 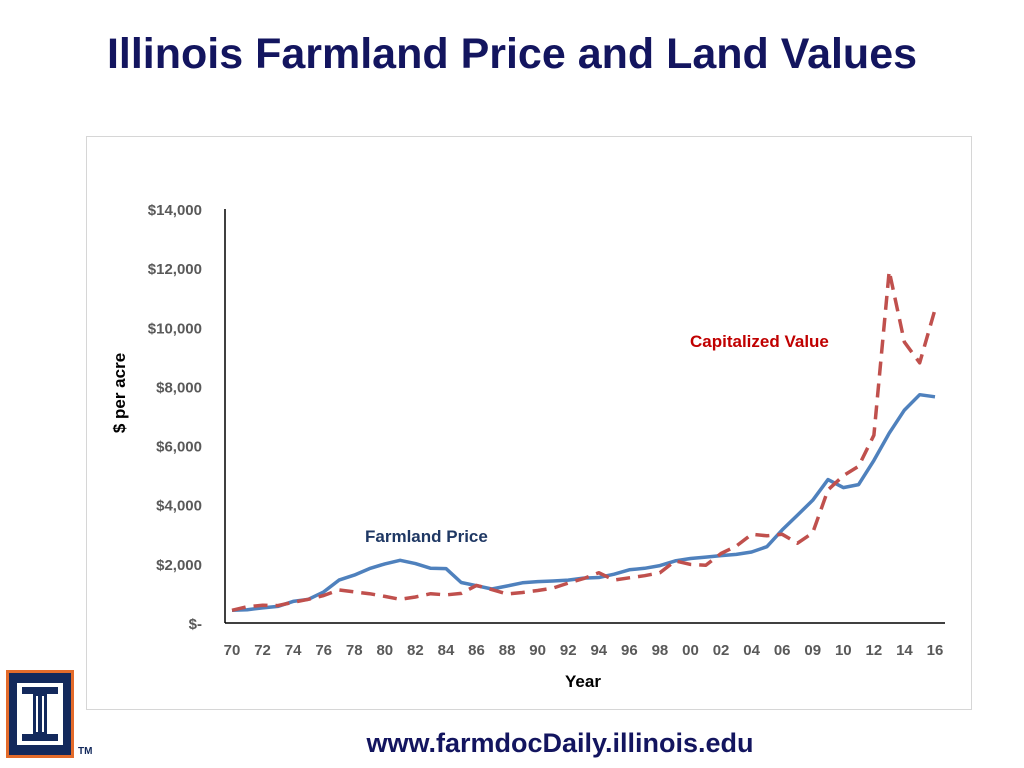 What do you see at coordinates (560, 743) in the screenshot?
I see `footer-url: www.farmdocDaily.illinois.edu` at bounding box center [560, 743].